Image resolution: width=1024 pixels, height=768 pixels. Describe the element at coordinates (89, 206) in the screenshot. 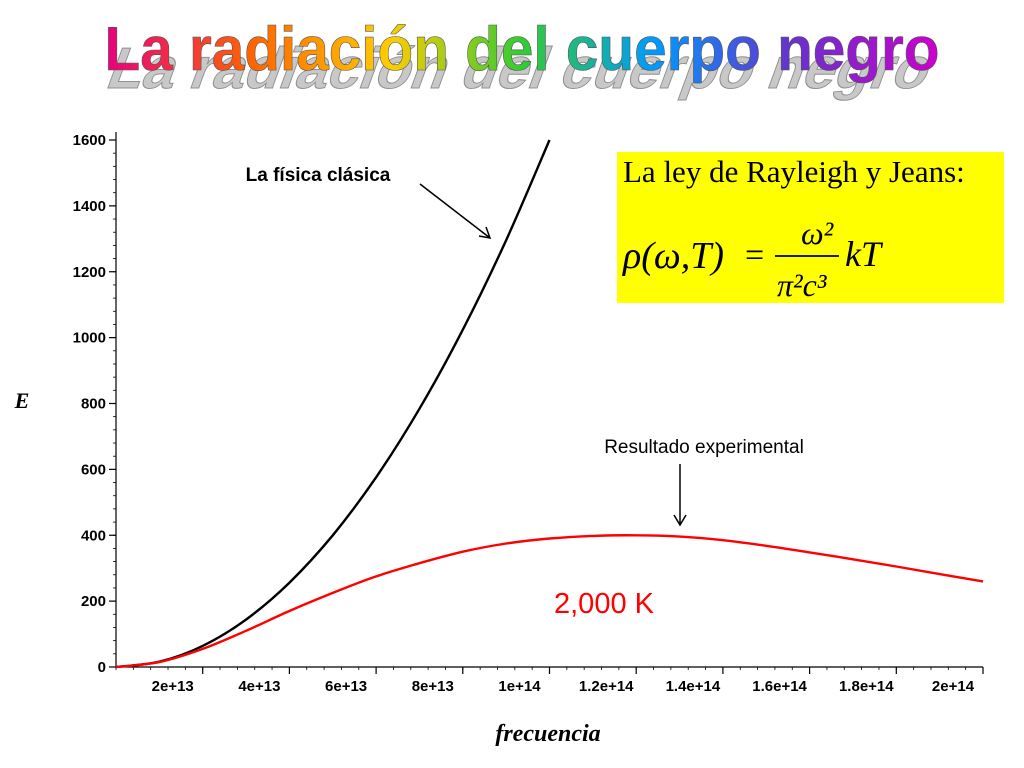

I see `y-tick-label: 1400` at that location.